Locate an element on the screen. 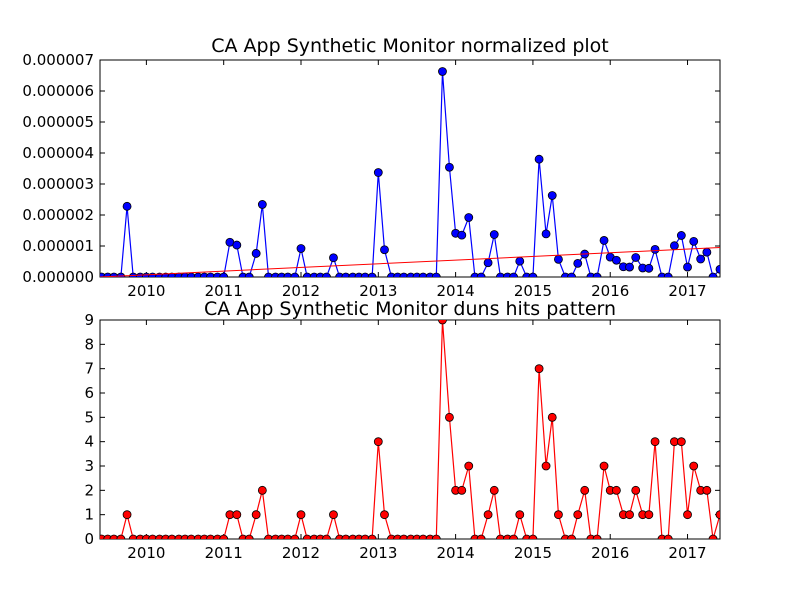  normalized-x-tick-label: 2010 is located at coordinates (146, 291).